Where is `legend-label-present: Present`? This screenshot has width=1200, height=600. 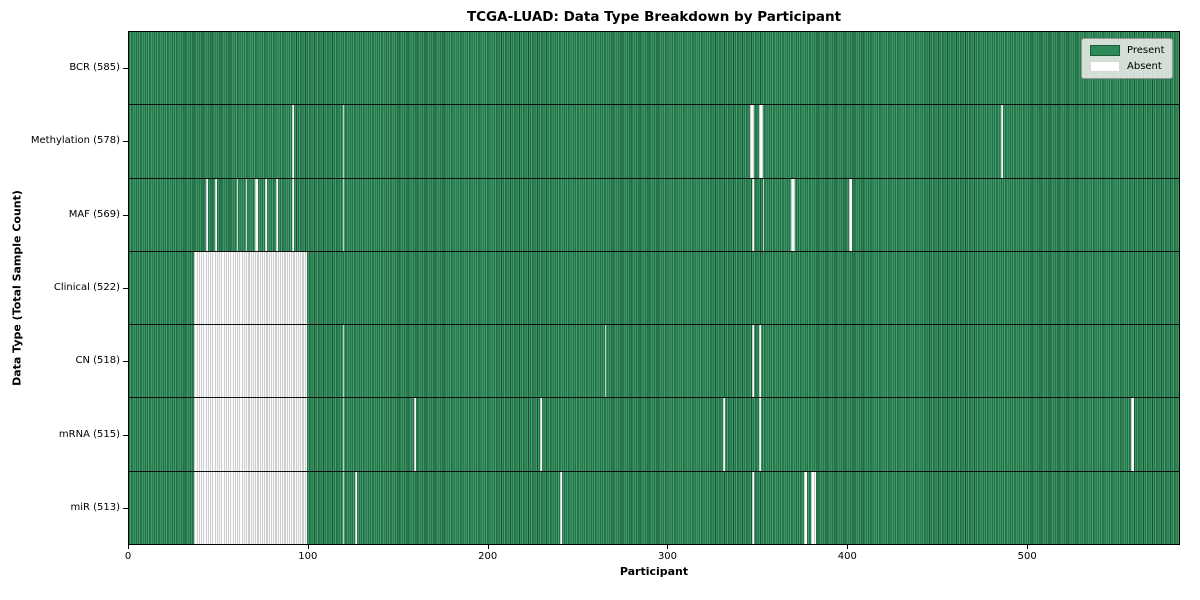 legend-label-present: Present is located at coordinates (1146, 50).